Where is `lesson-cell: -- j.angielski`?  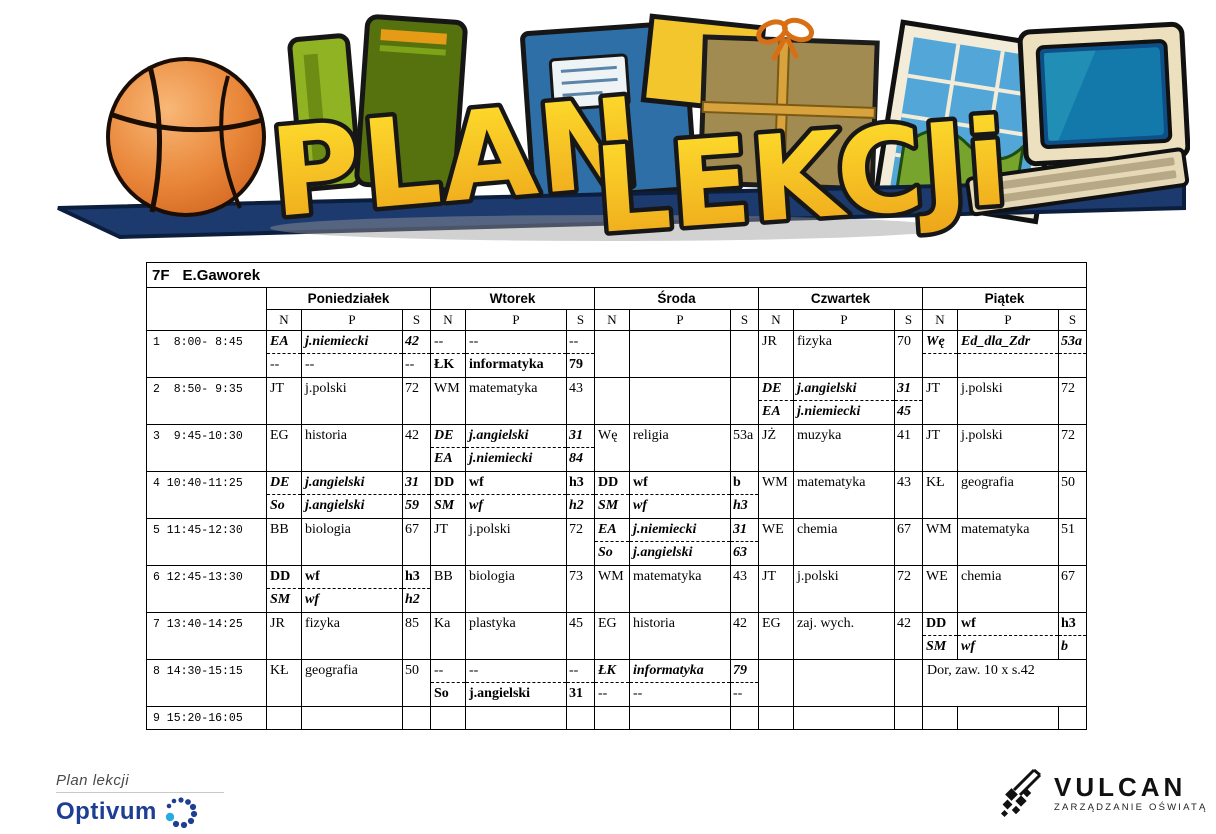 lesson-cell: -- j.angielski is located at coordinates (516, 683).